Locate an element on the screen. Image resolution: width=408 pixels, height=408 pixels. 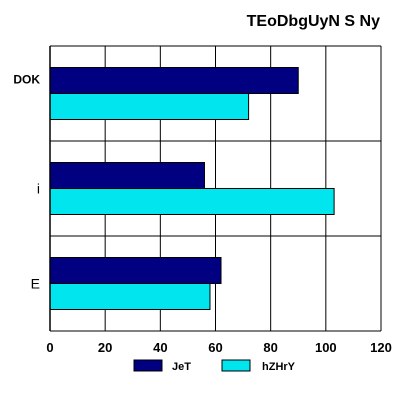
x-tick-label: 60 is located at coordinates (215, 347).